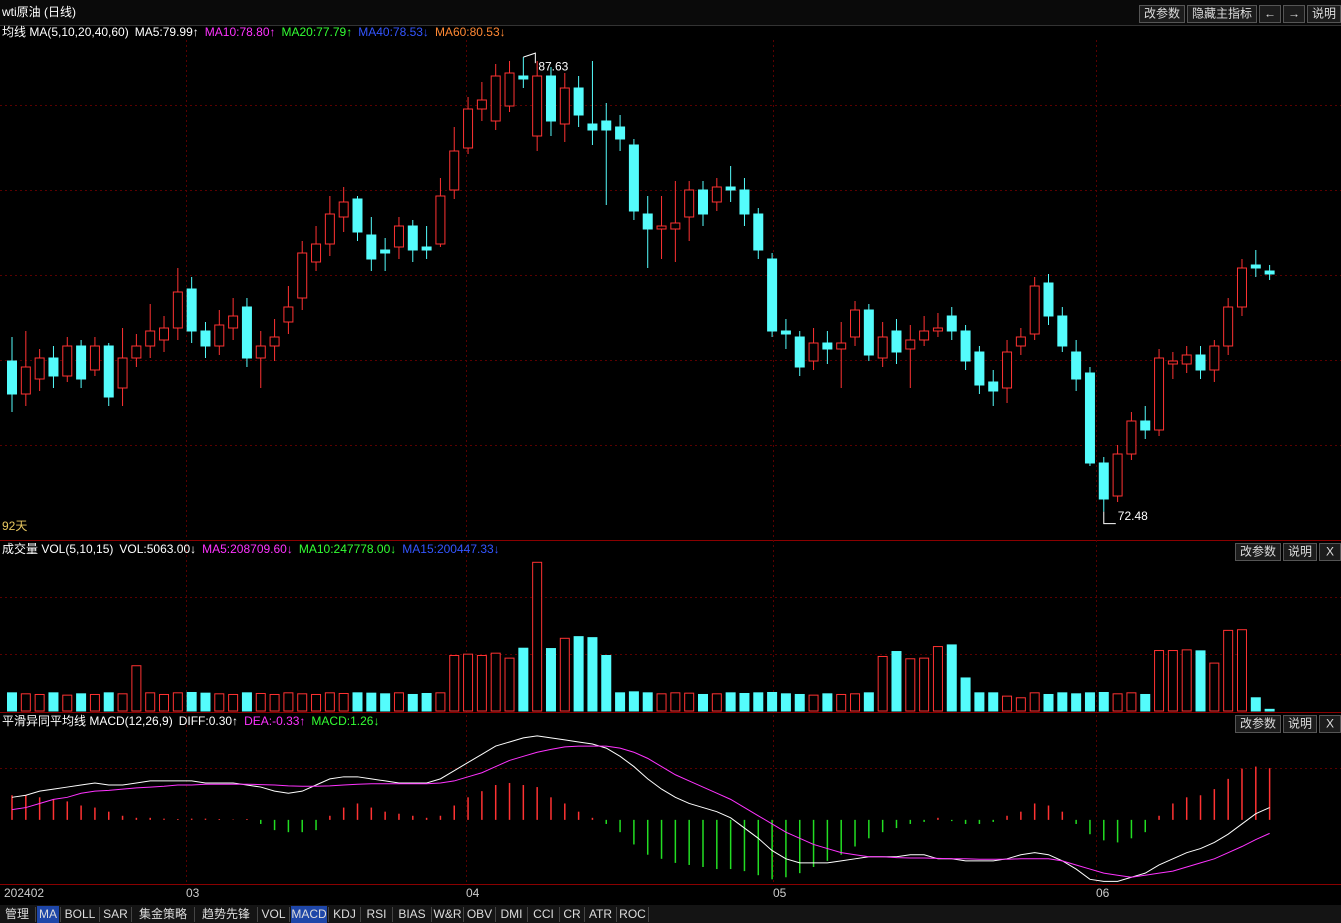  I want to click on tab: CR, so click(572, 914).